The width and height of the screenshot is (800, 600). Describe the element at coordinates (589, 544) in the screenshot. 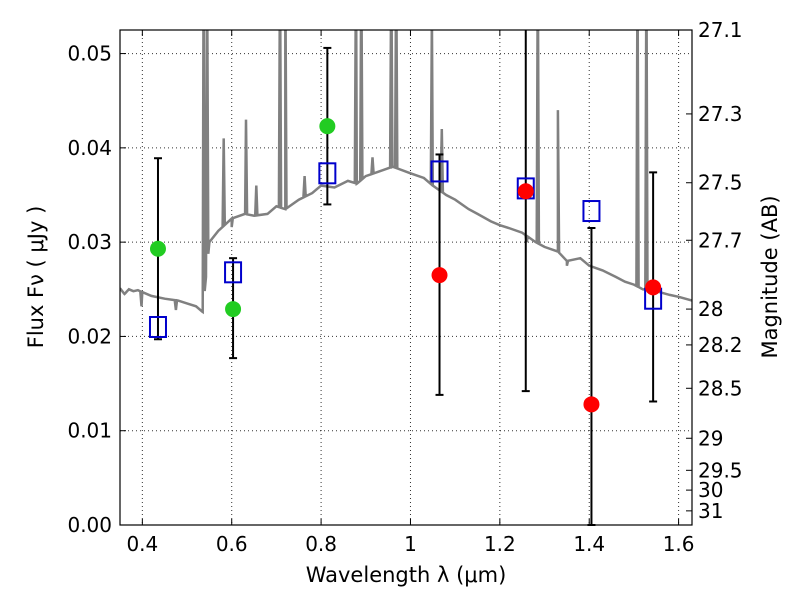

I see `x-tick-label: 1.4` at that location.